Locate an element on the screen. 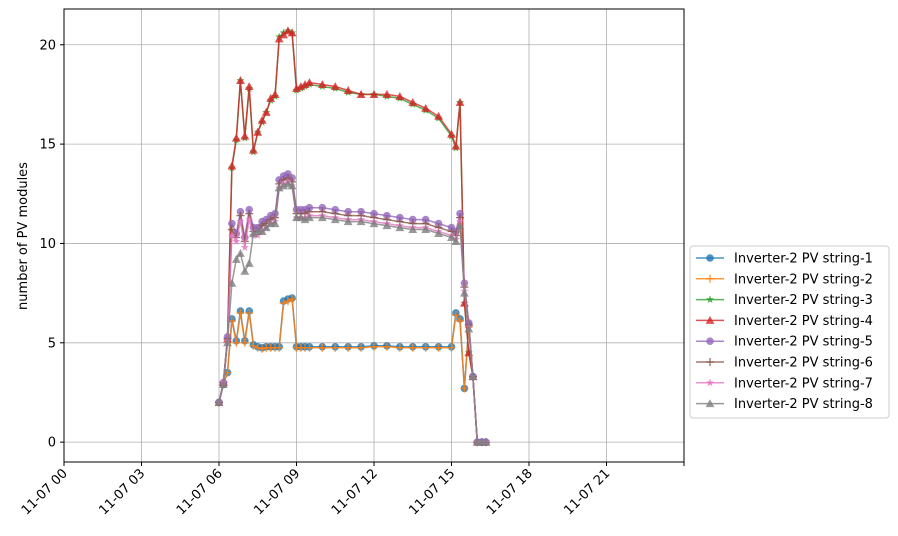  x-tick-label: 11-07 00 is located at coordinates (45, 492).